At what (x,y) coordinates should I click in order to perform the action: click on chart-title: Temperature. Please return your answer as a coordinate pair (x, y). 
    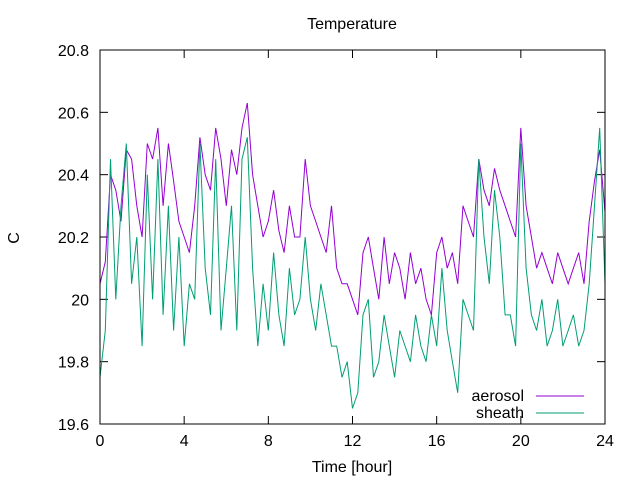
    Looking at the image, I should click on (352, 24).